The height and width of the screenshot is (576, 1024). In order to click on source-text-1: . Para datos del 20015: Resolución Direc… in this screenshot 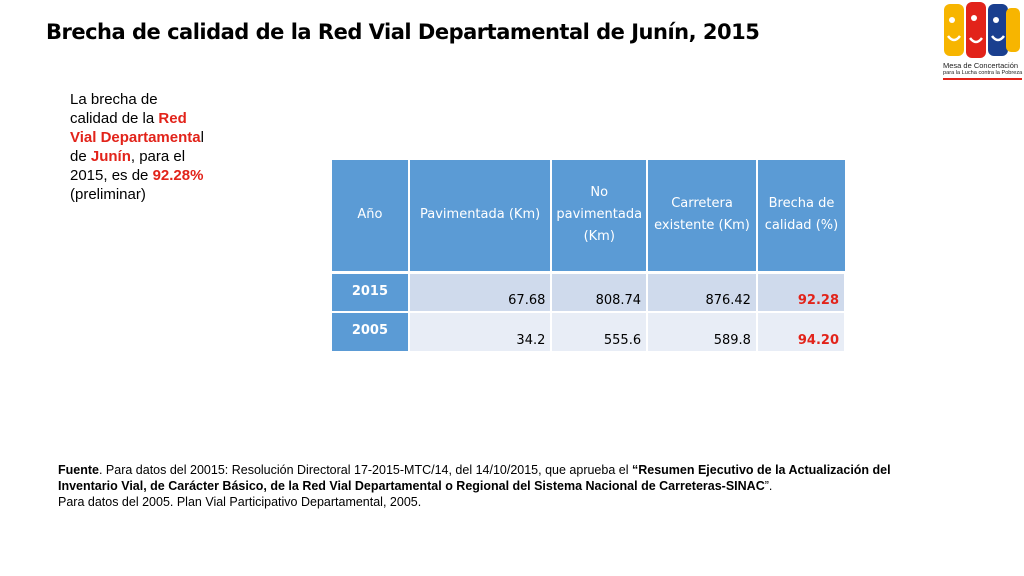, I will do `click(365, 470)`.